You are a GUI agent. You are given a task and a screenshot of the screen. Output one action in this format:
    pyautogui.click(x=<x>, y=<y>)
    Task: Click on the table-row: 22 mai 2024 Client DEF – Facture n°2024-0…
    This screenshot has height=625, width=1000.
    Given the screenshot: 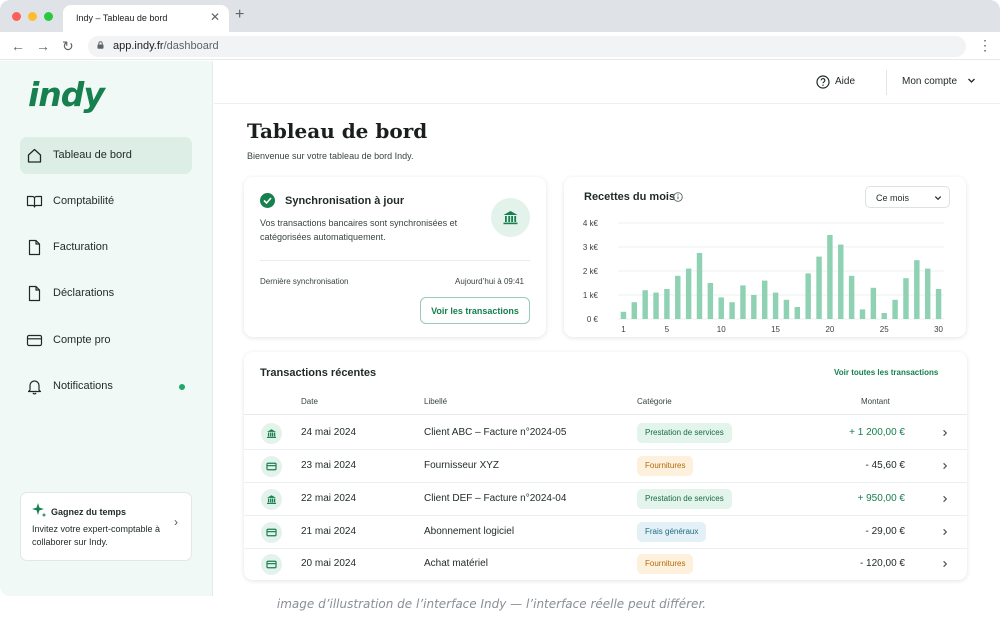 What is the action you would take?
    pyautogui.click(x=605, y=499)
    